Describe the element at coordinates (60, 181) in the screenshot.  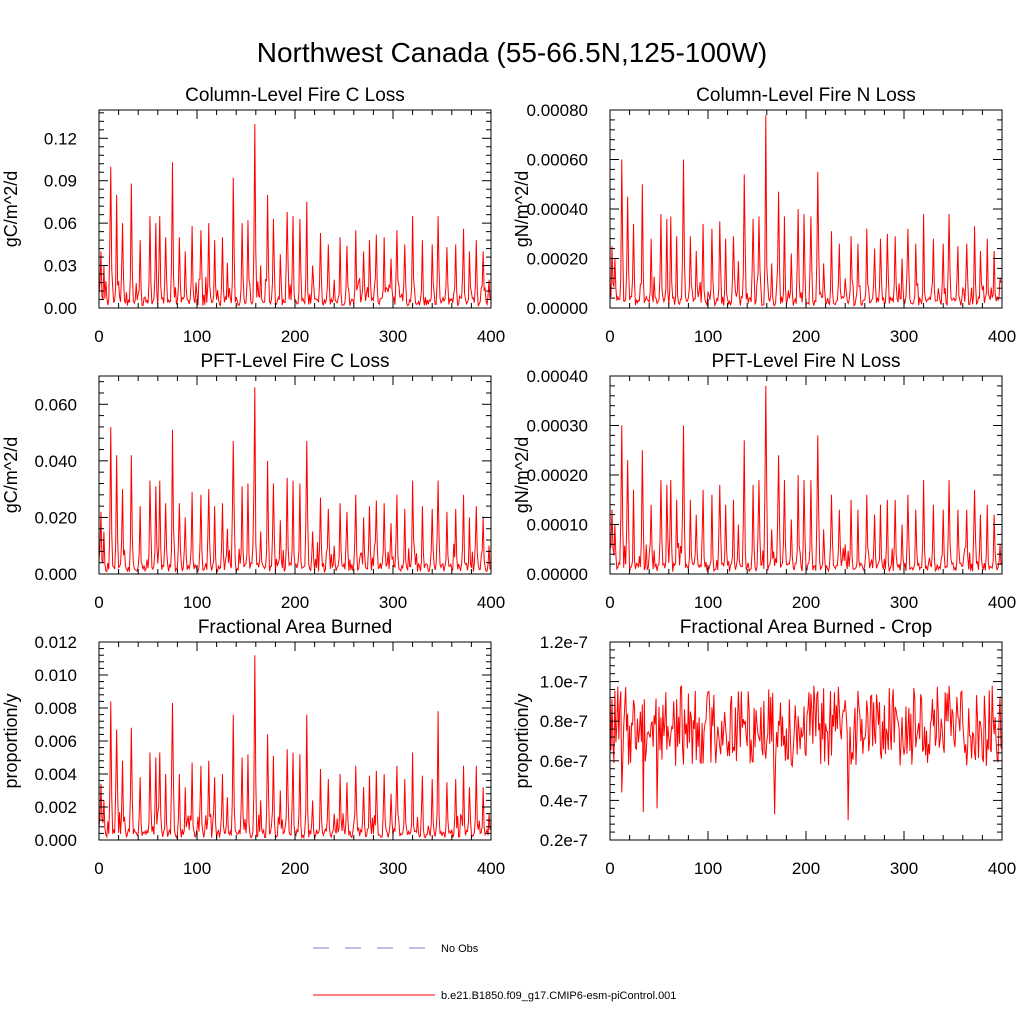
I see `y-tick-label: 0.09` at that location.